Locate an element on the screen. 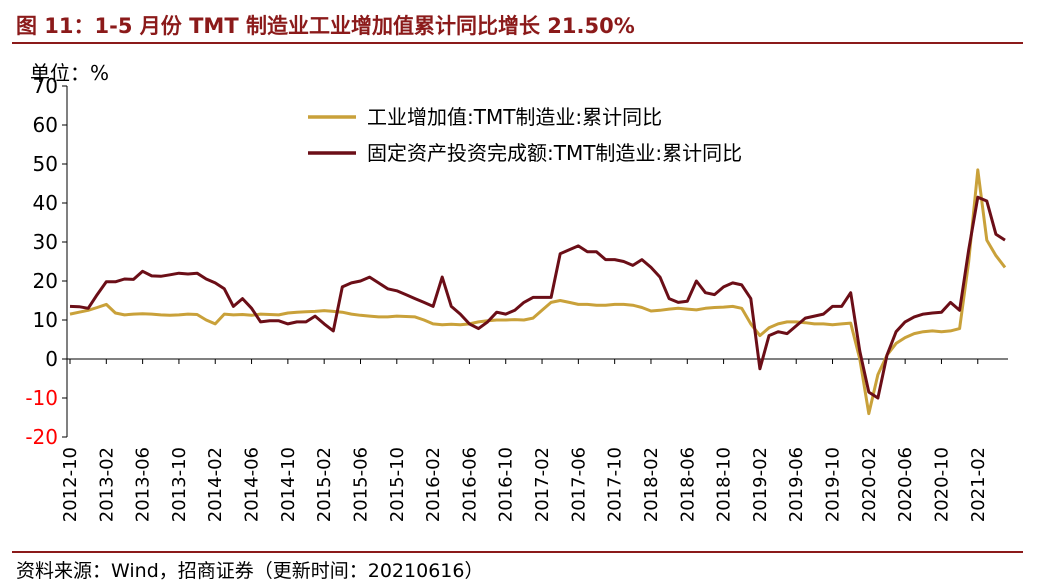 The width and height of the screenshot is (1051, 586). y-tick-label: -10 is located at coordinates (41, 398).